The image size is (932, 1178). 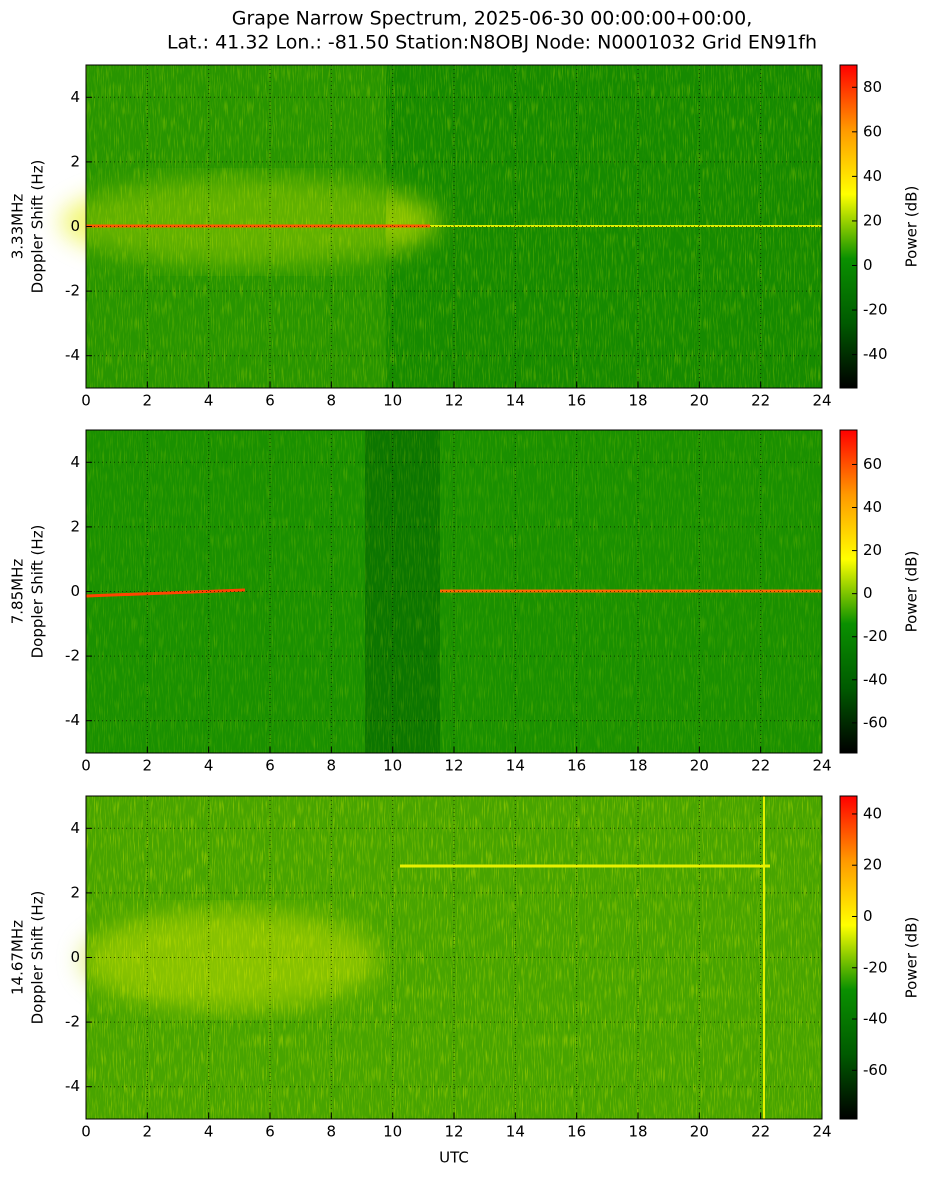 I want to click on colorbar-tick-label: 80, so click(x=872, y=87).